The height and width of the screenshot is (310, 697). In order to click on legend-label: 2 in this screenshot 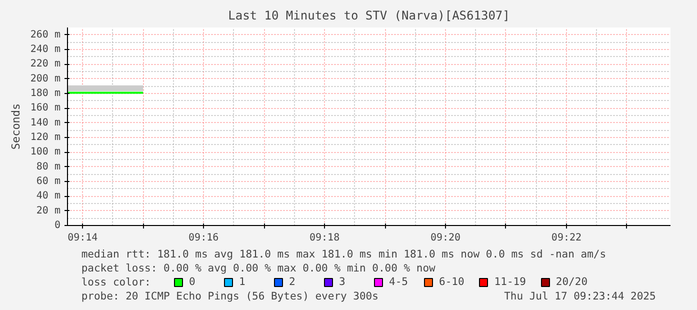, I will do `click(292, 282)`.